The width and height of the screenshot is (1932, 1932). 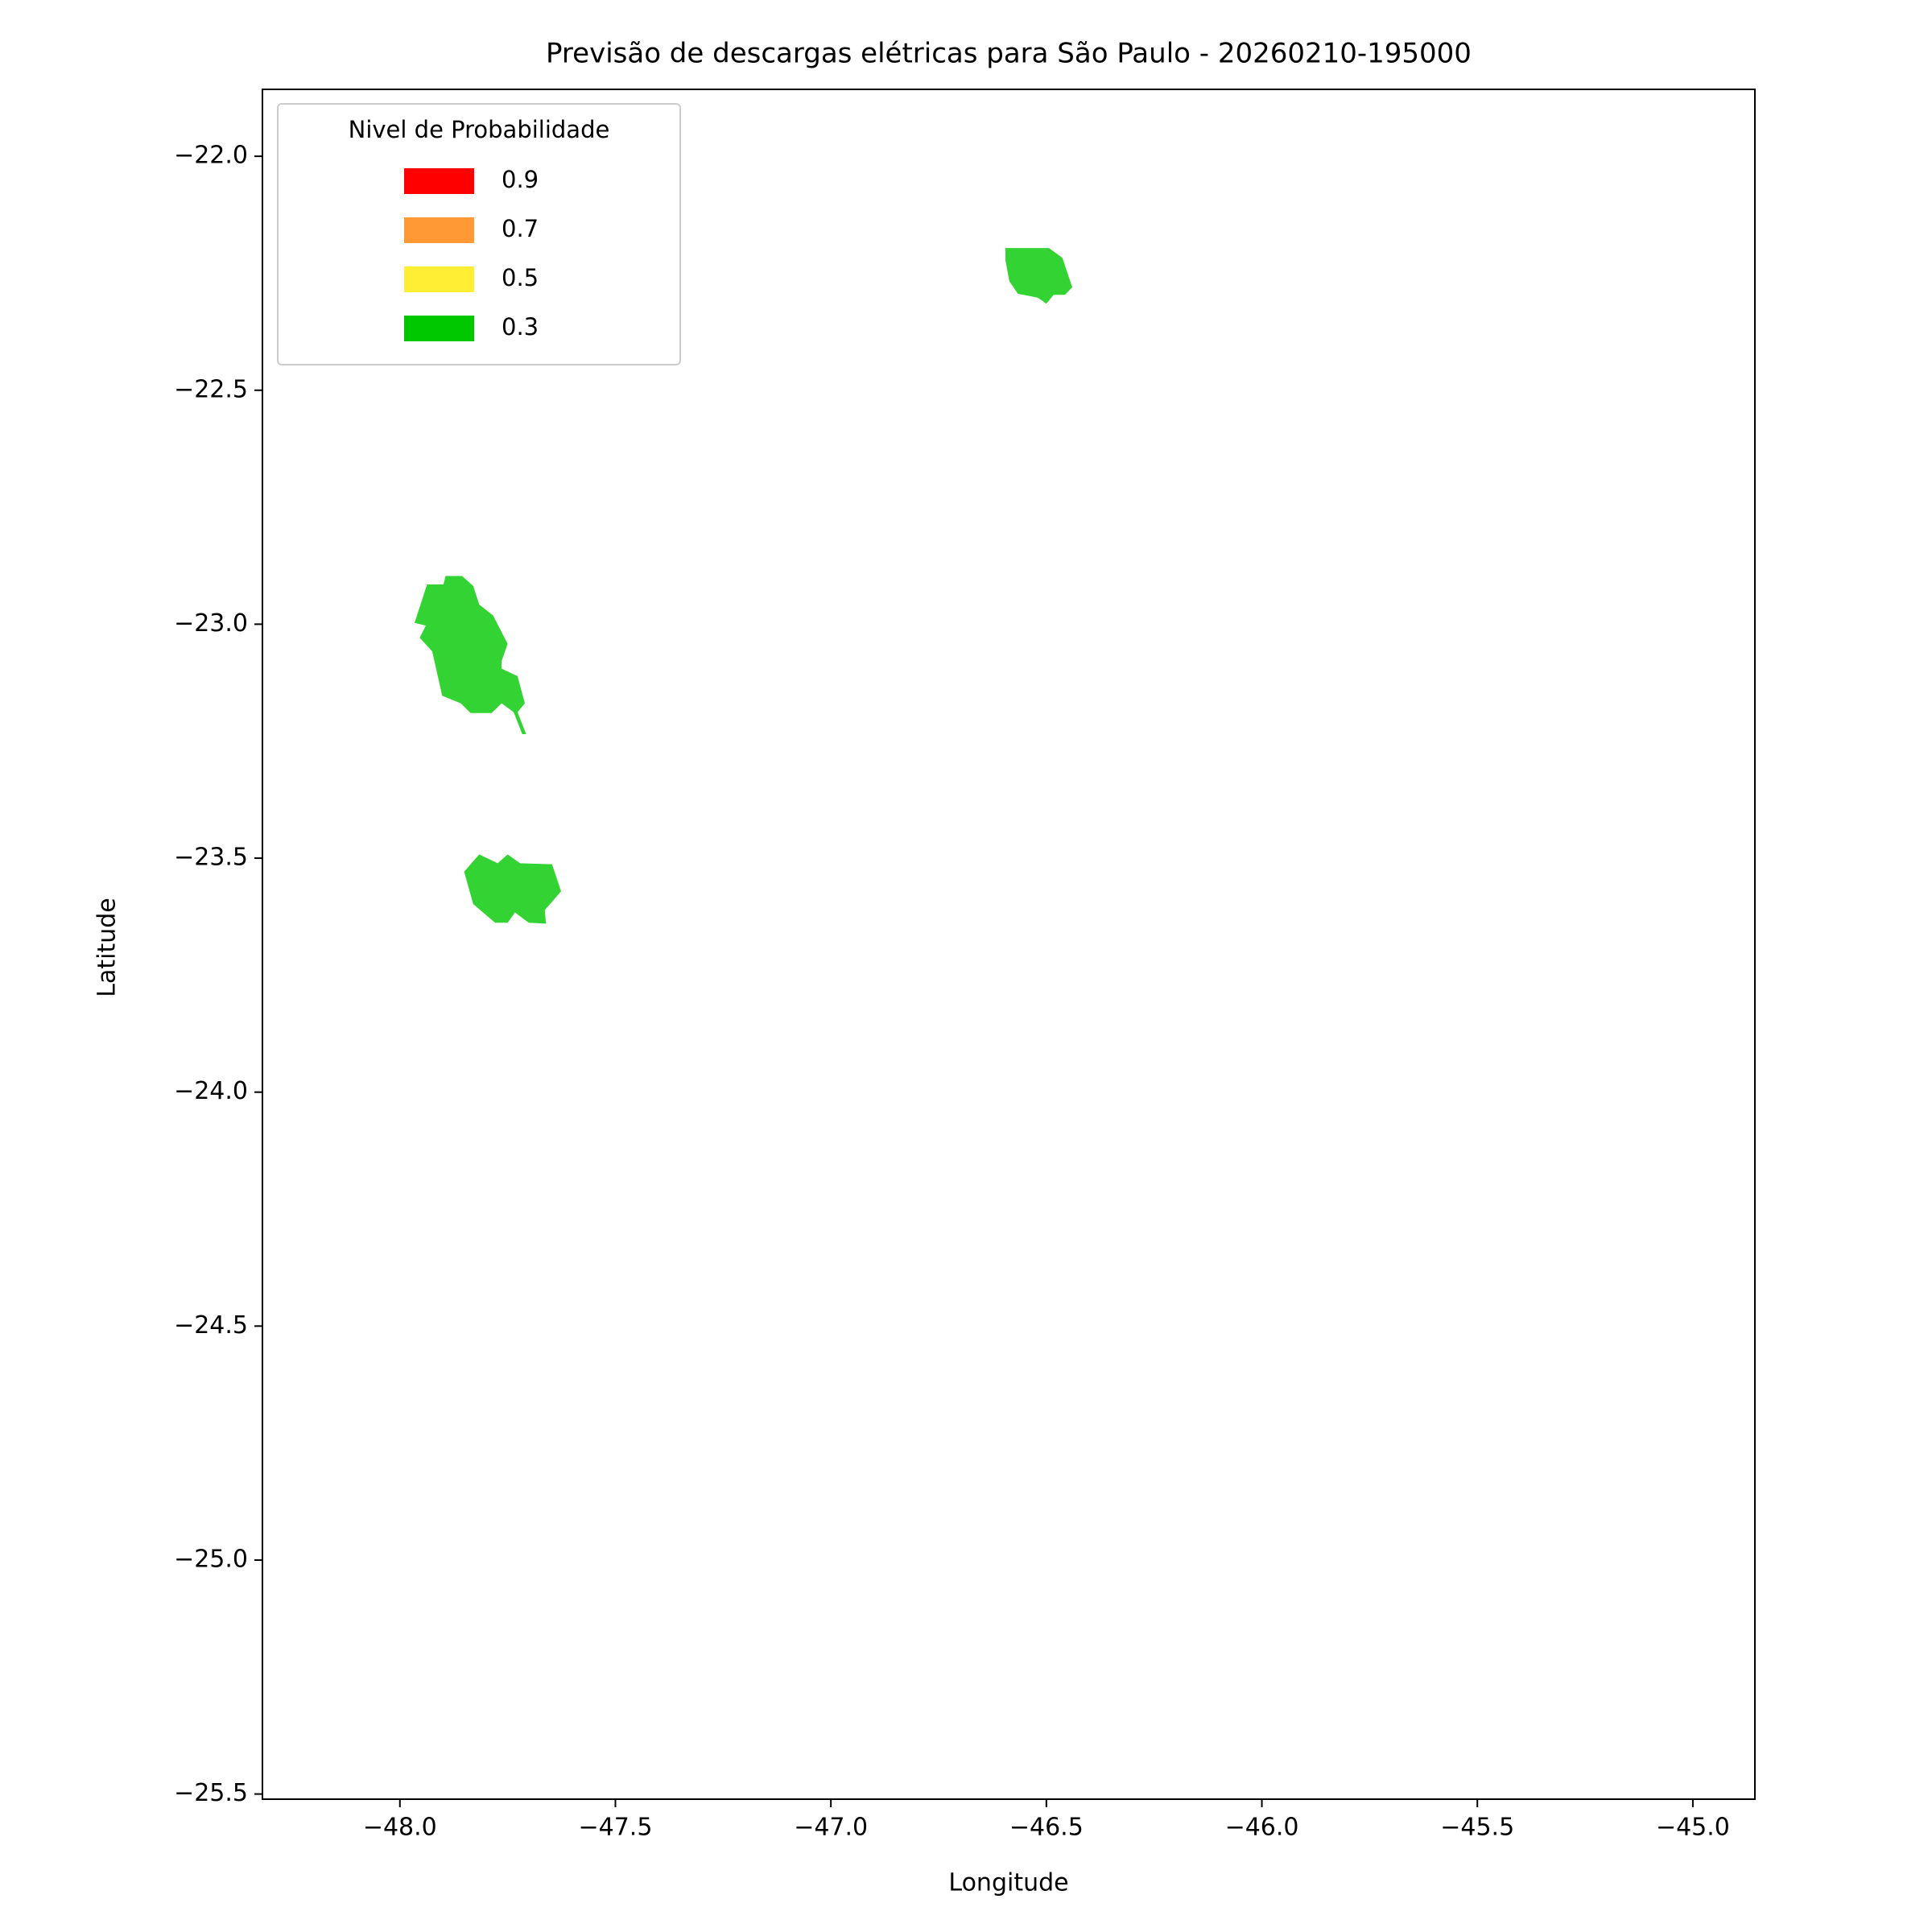 I want to click on x-tick-label: −48.0, so click(x=400, y=1828).